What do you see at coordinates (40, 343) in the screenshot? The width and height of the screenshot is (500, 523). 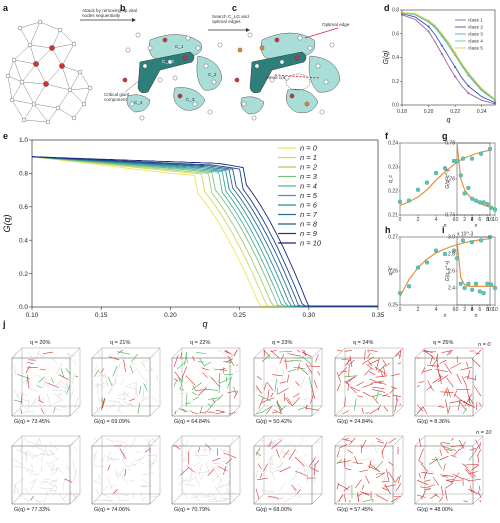 I see `q-label: q = 20%` at bounding box center [40, 343].